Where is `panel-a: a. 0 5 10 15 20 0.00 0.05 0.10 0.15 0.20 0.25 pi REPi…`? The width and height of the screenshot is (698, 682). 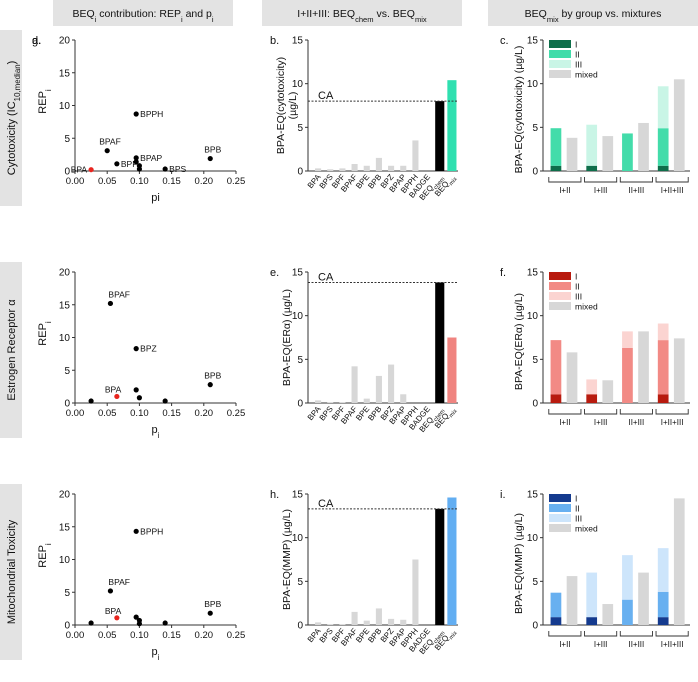 panel-a: a. 0 5 10 15 20 0.00 0.05 0.10 0.15 0.20 0.25 pi REPi… is located at coordinates (138, 119).